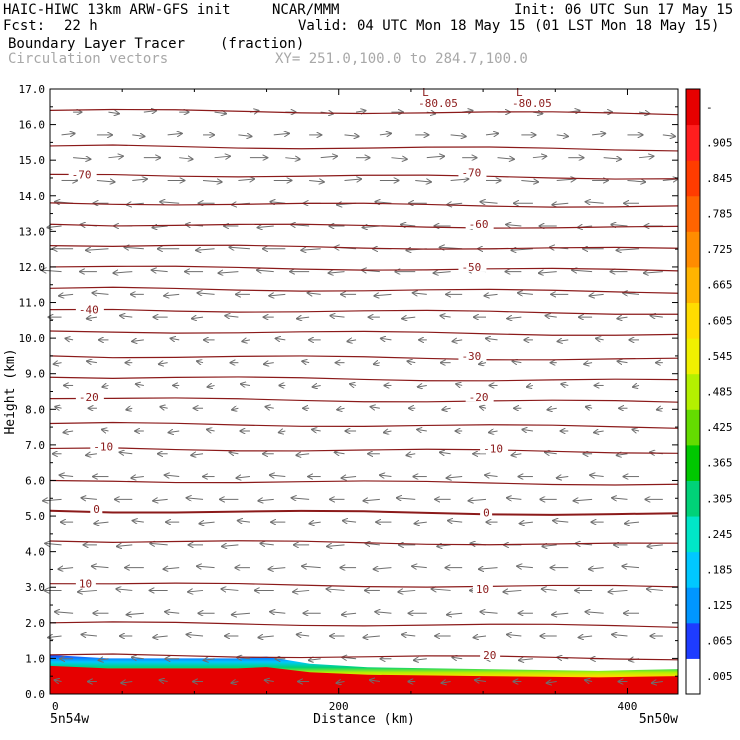 The width and height of the screenshot is (740, 740). Describe the element at coordinates (401, 59) in the screenshot. I see `xy-range: XY= 251.0,100.0 to 284.7,100.0` at that location.